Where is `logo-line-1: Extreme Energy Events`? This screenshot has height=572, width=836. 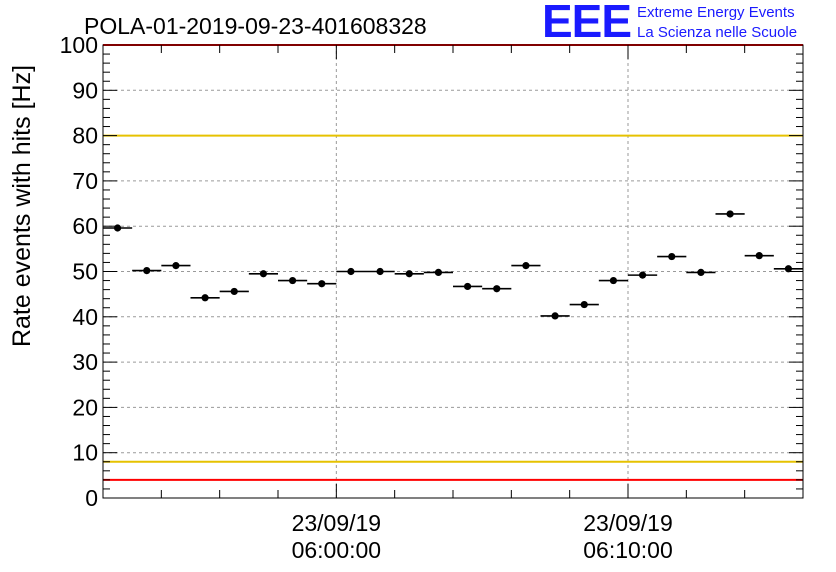
logo-line-1: Extreme Energy Events is located at coordinates (716, 12).